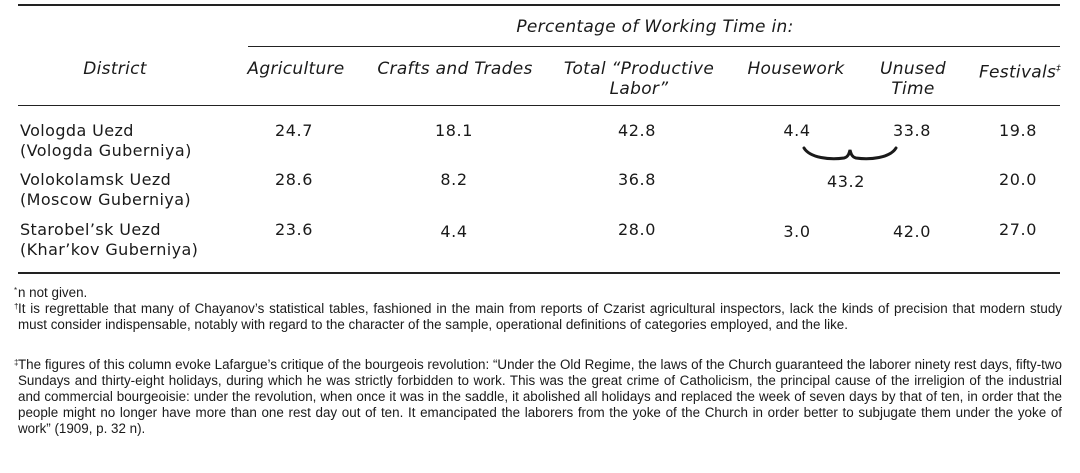  Describe the element at coordinates (637, 130) in the screenshot. I see `row1-productive: 42.8` at that location.